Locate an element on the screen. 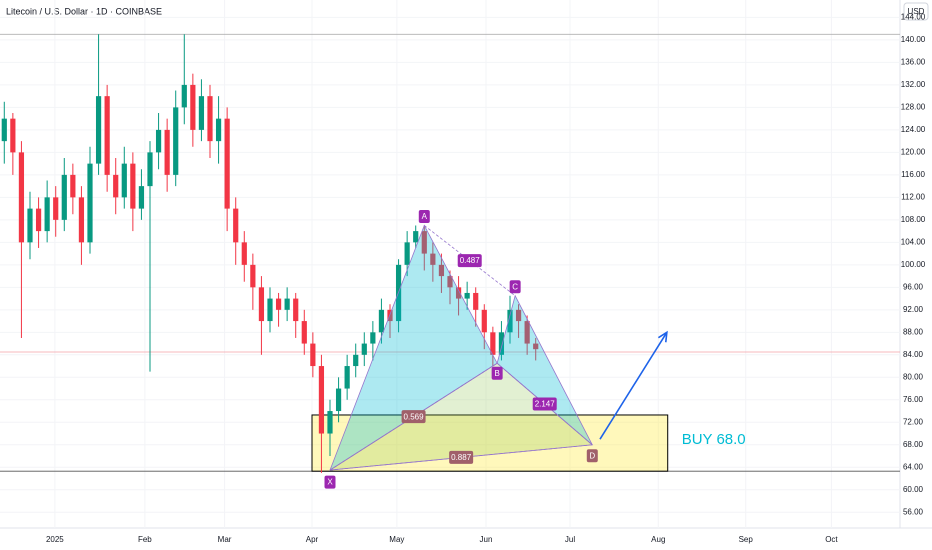 Image resolution: width=932 pixels, height=550 pixels. tag-text: X is located at coordinates (330, 482).